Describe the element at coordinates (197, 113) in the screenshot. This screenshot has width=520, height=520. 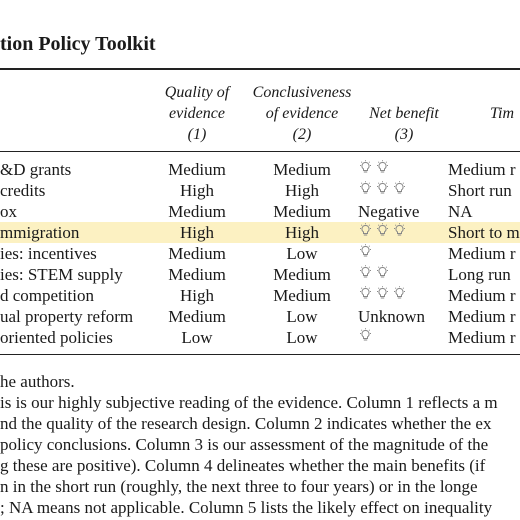
I see `header-cell: evidence` at that location.